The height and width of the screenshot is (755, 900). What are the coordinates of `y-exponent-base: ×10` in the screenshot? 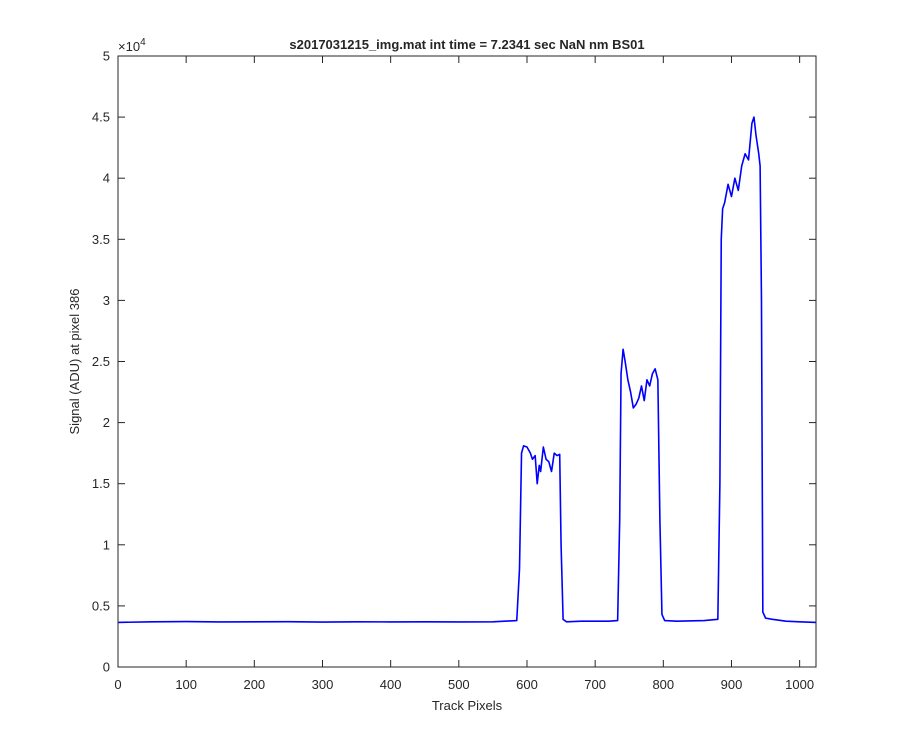 It's located at (129, 46).